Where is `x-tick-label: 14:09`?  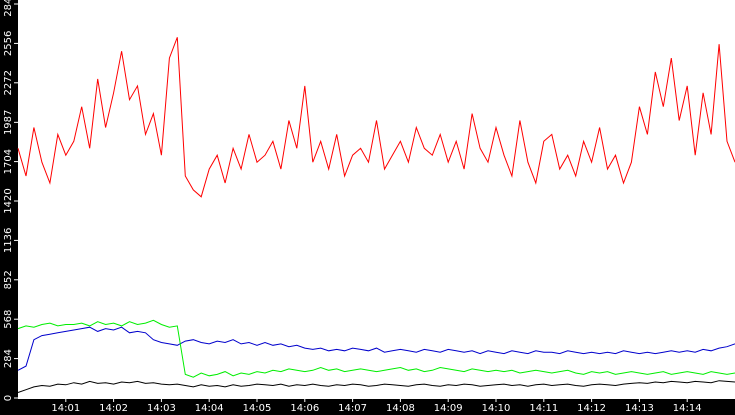 x-tick-label: 14:09 is located at coordinates (448, 408).